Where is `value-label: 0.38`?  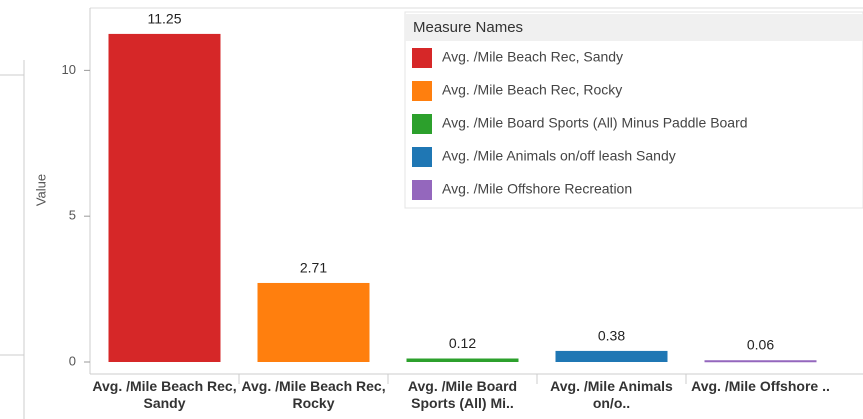
value-label: 0.38 is located at coordinates (611, 336).